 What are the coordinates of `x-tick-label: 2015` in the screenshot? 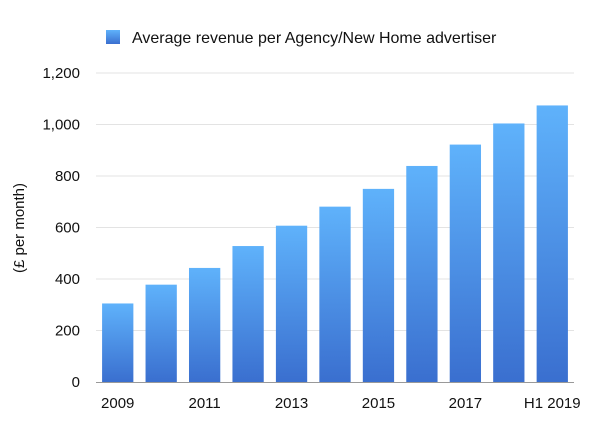 It's located at (378, 403).